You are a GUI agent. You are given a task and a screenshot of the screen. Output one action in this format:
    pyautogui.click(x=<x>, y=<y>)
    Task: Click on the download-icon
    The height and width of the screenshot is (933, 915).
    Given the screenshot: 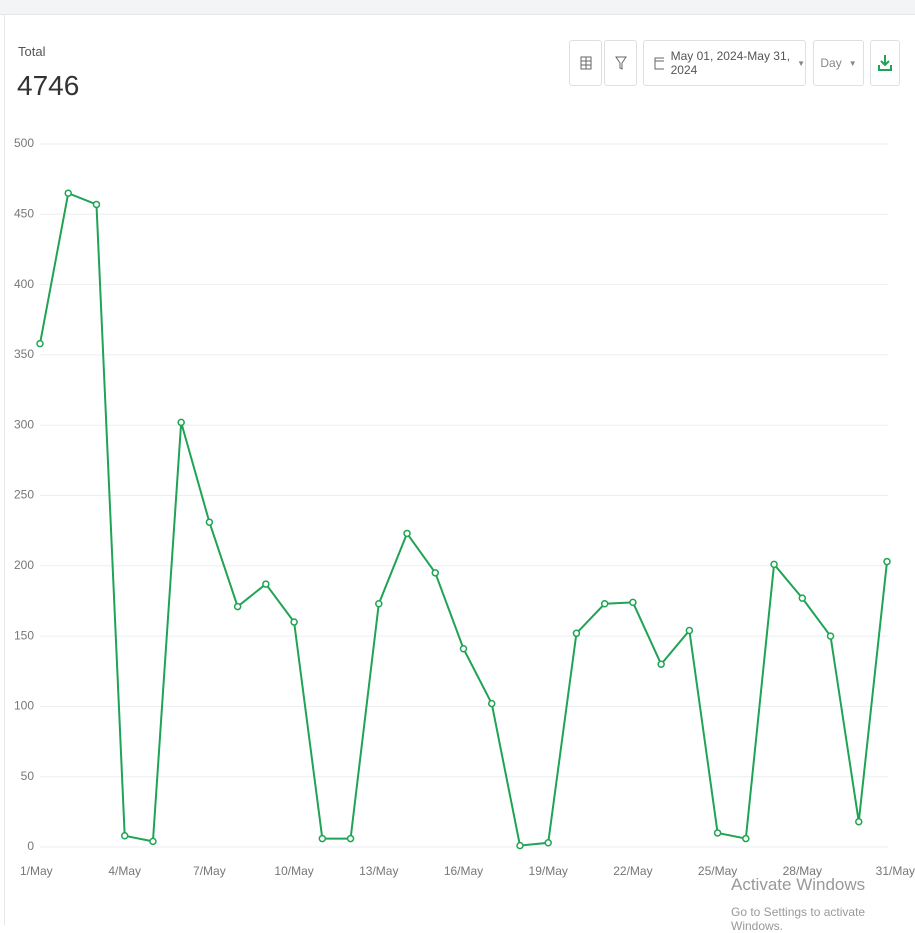 What is the action you would take?
    pyautogui.click(x=885, y=63)
    